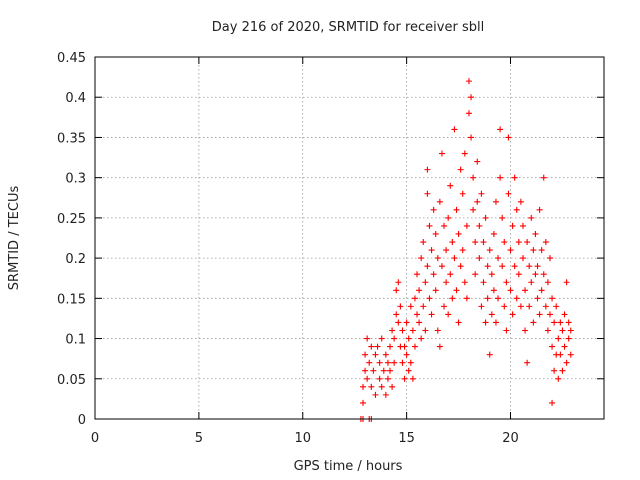  Describe the element at coordinates (71, 219) in the screenshot. I see `y-tick-label: 0.25` at that location.